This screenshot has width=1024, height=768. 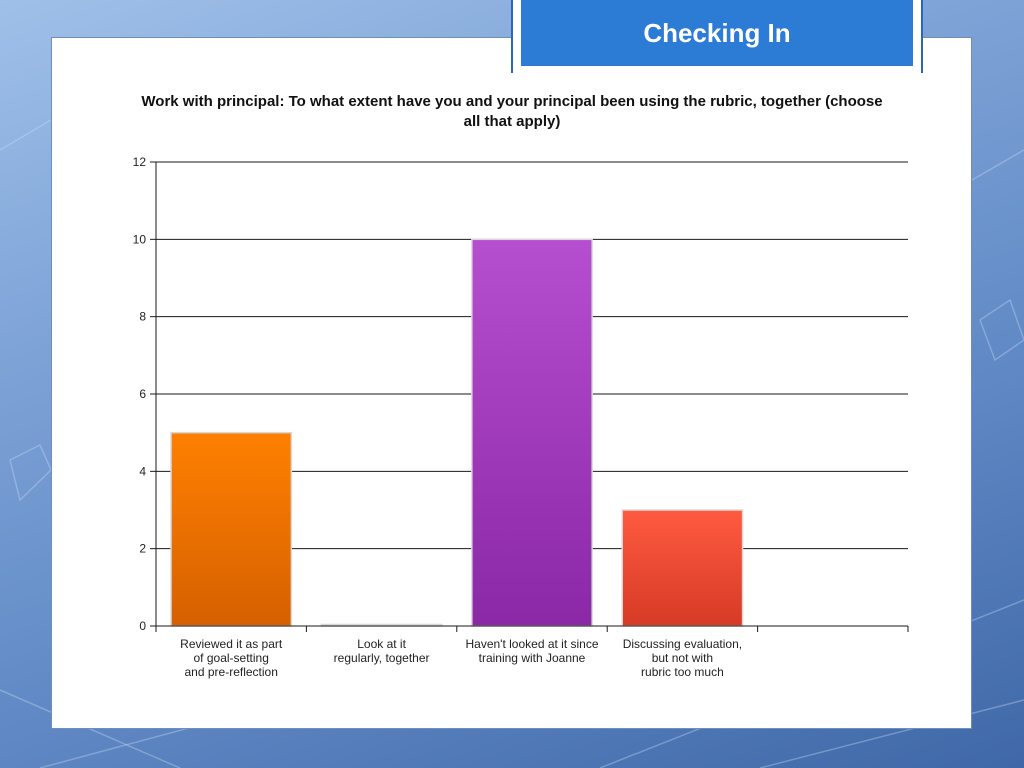 I want to click on y-tick-label: 8, so click(x=142, y=317).